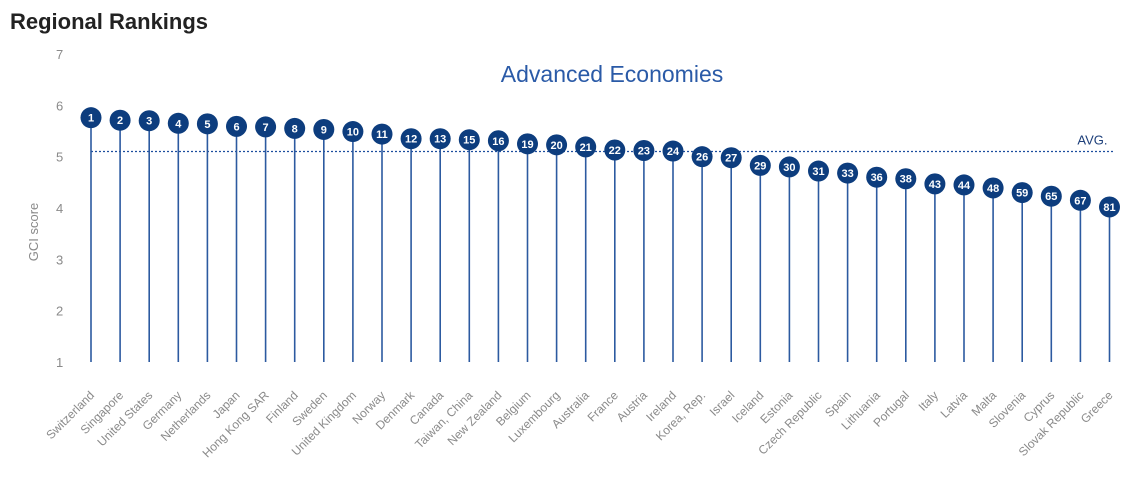  I want to click on rank-label-slovenia: 59, so click(1022, 194).